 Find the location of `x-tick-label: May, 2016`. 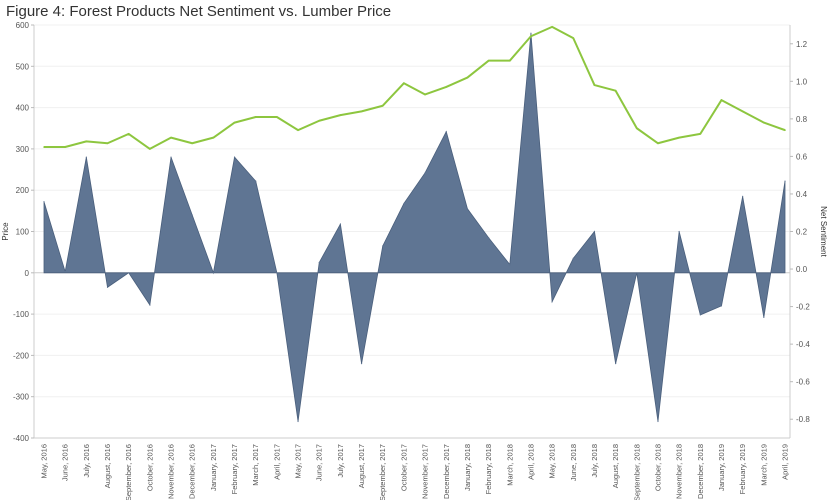

x-tick-label: May, 2016 is located at coordinates (44, 461).